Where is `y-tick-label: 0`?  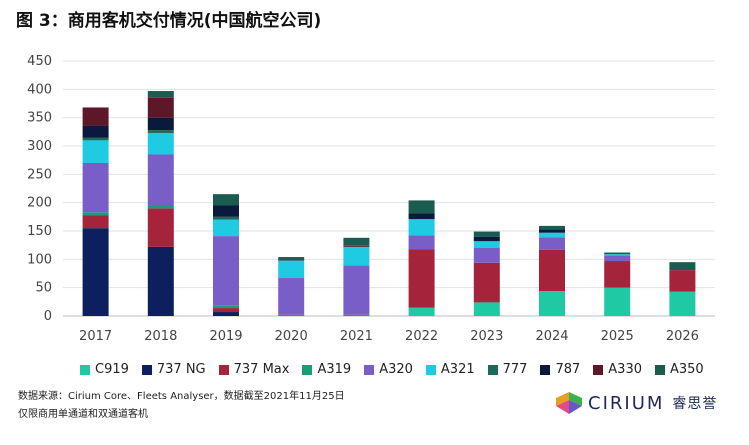
y-tick-label: 0 is located at coordinates (48, 316).